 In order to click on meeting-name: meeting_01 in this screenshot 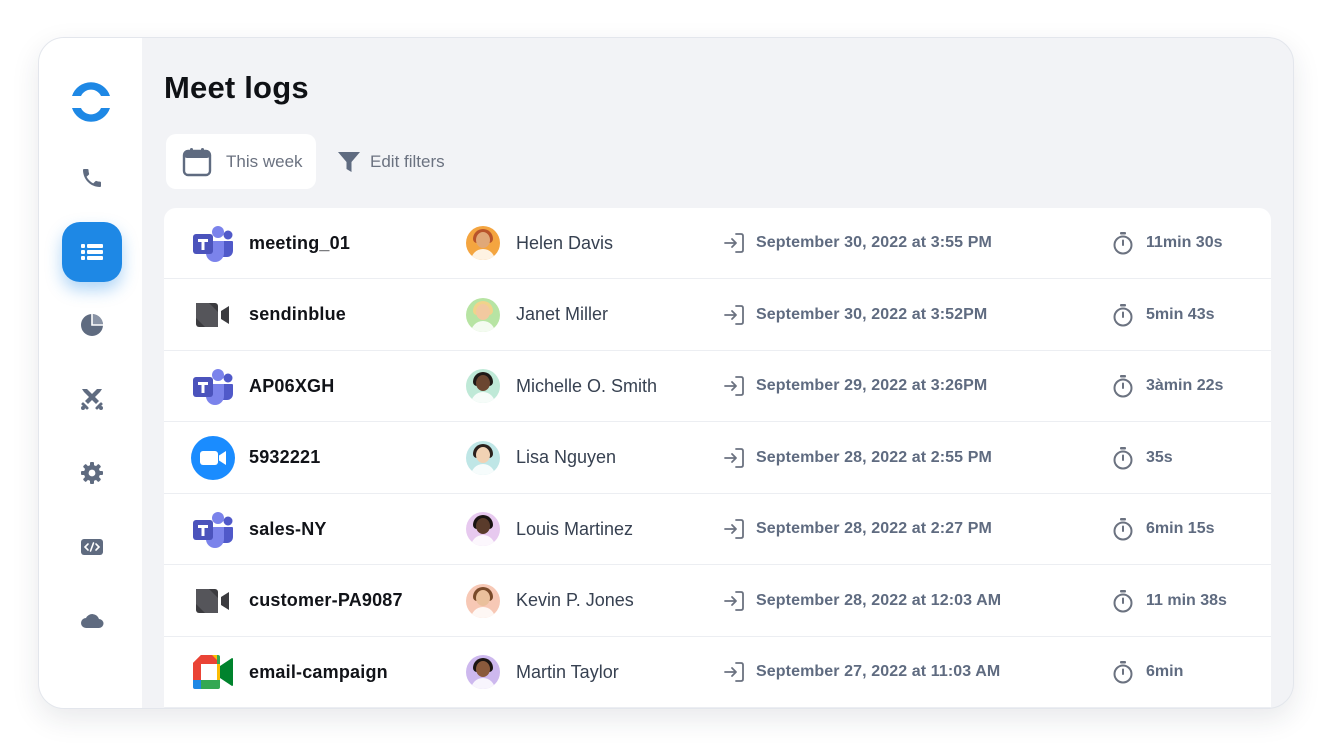, I will do `click(300, 242)`.